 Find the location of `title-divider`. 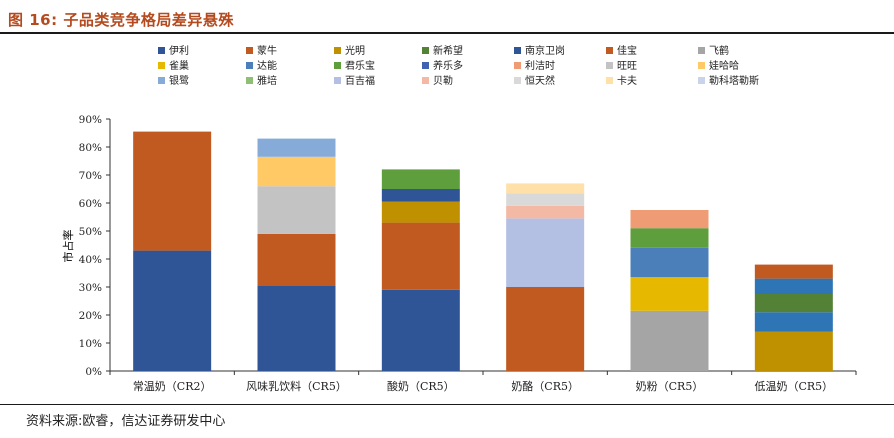

title-divider is located at coordinates (447, 33).